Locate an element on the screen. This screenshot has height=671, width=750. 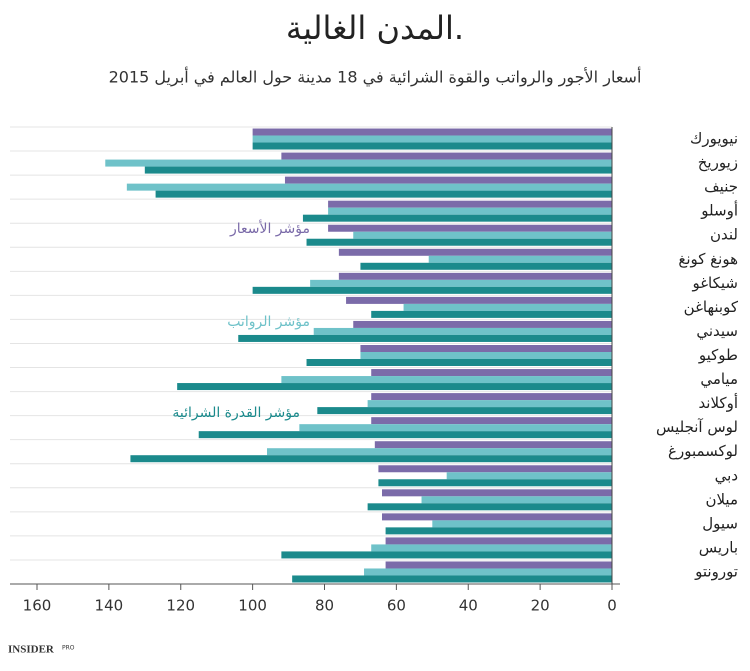
y-tick-label: أوكلاند is located at coordinates (718, 402).